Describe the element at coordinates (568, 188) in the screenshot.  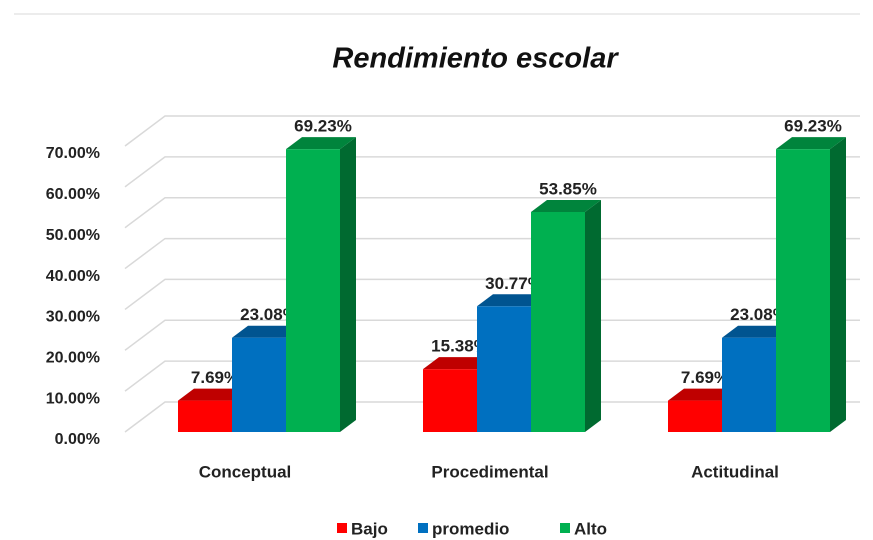
I see `value-label: 53.85%` at that location.